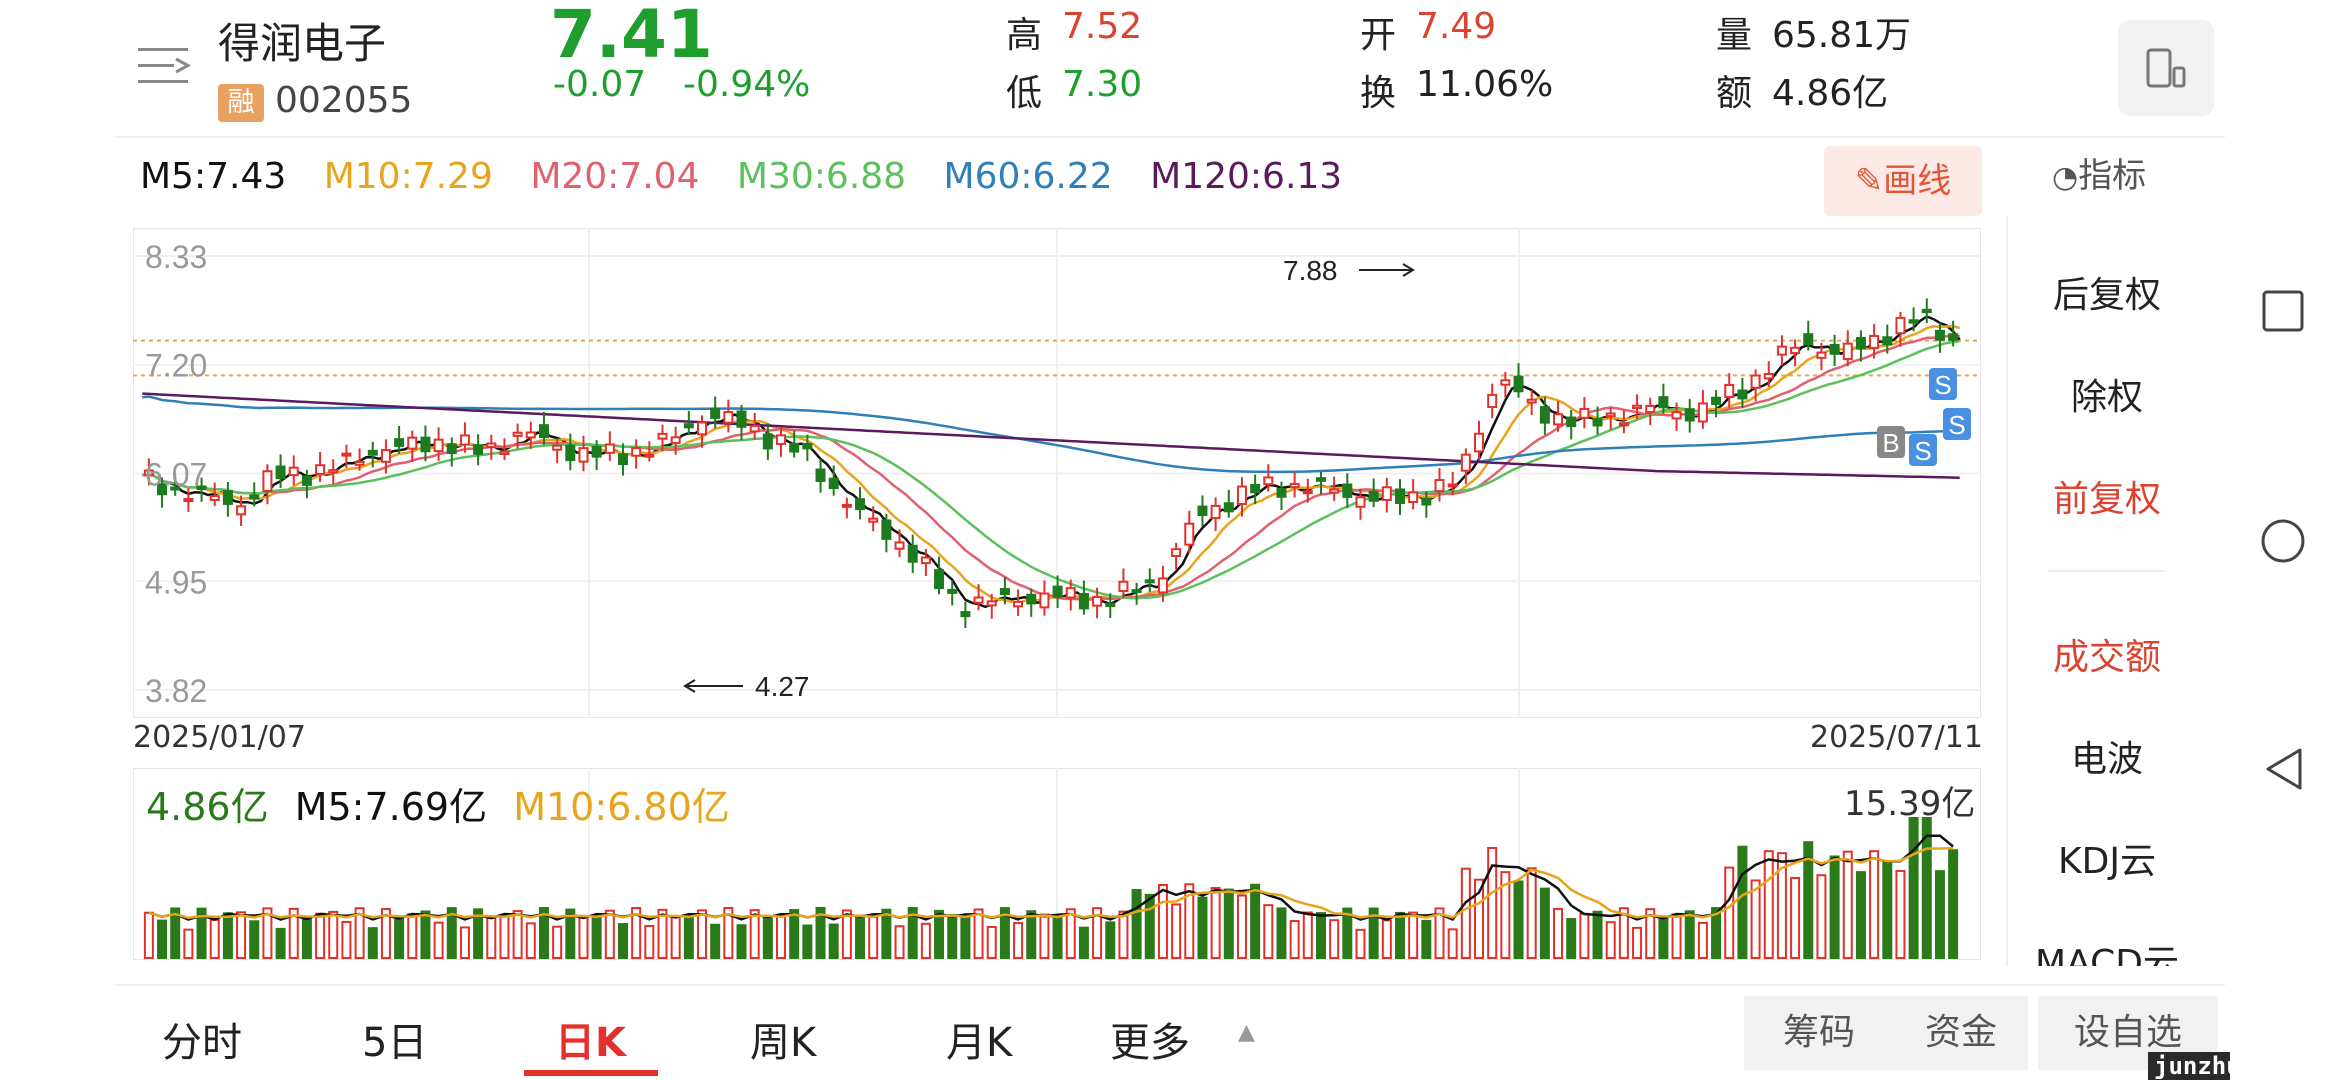 Image resolution: width=2340 pixels, height=1080 pixels. I want to click on rp-item-ex-rights: 除权, so click(2106, 397).